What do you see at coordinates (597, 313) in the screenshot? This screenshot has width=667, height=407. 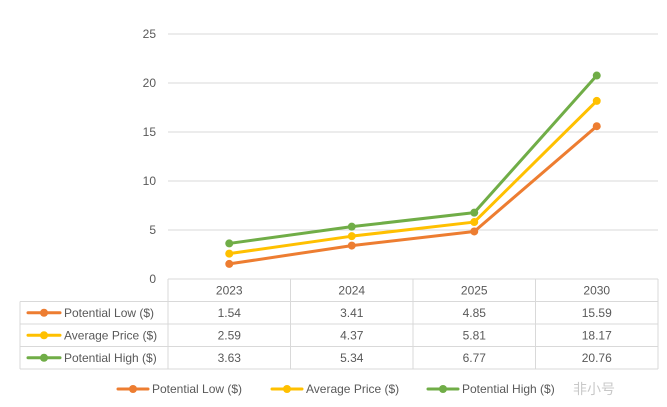 I see `data-cell: 15.59` at bounding box center [597, 313].